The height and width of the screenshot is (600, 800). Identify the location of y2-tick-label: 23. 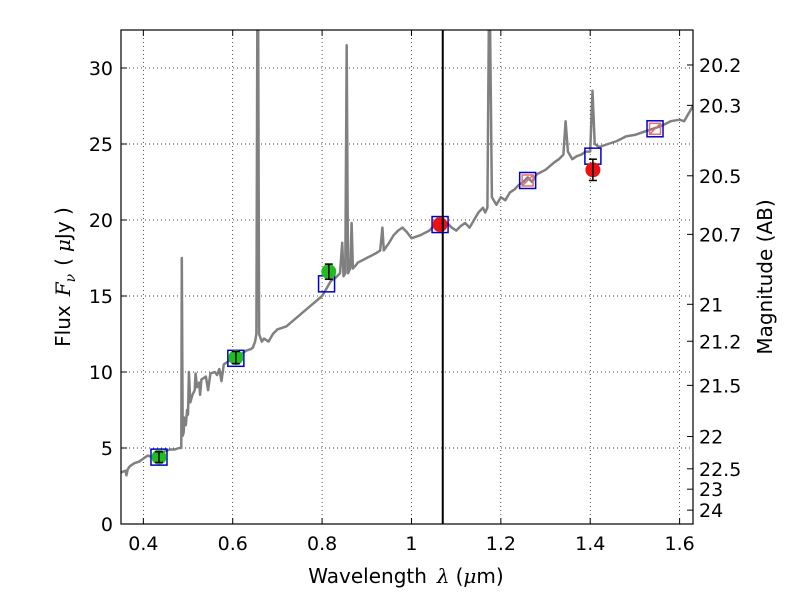
(711, 490).